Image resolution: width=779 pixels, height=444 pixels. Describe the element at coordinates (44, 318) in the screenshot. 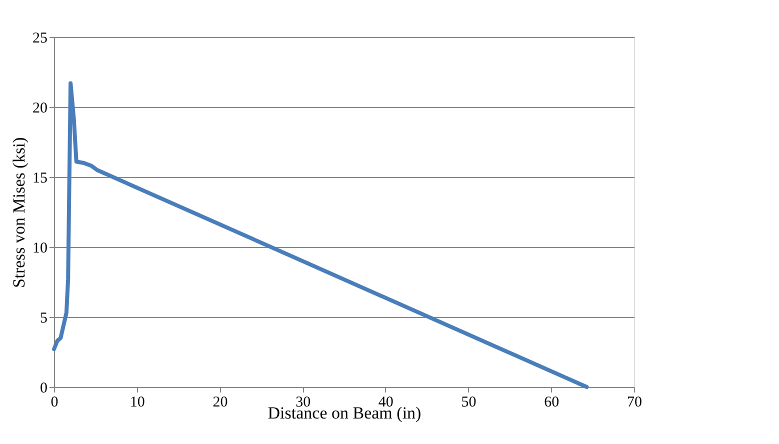

I see `y-tick-label: 5` at that location.